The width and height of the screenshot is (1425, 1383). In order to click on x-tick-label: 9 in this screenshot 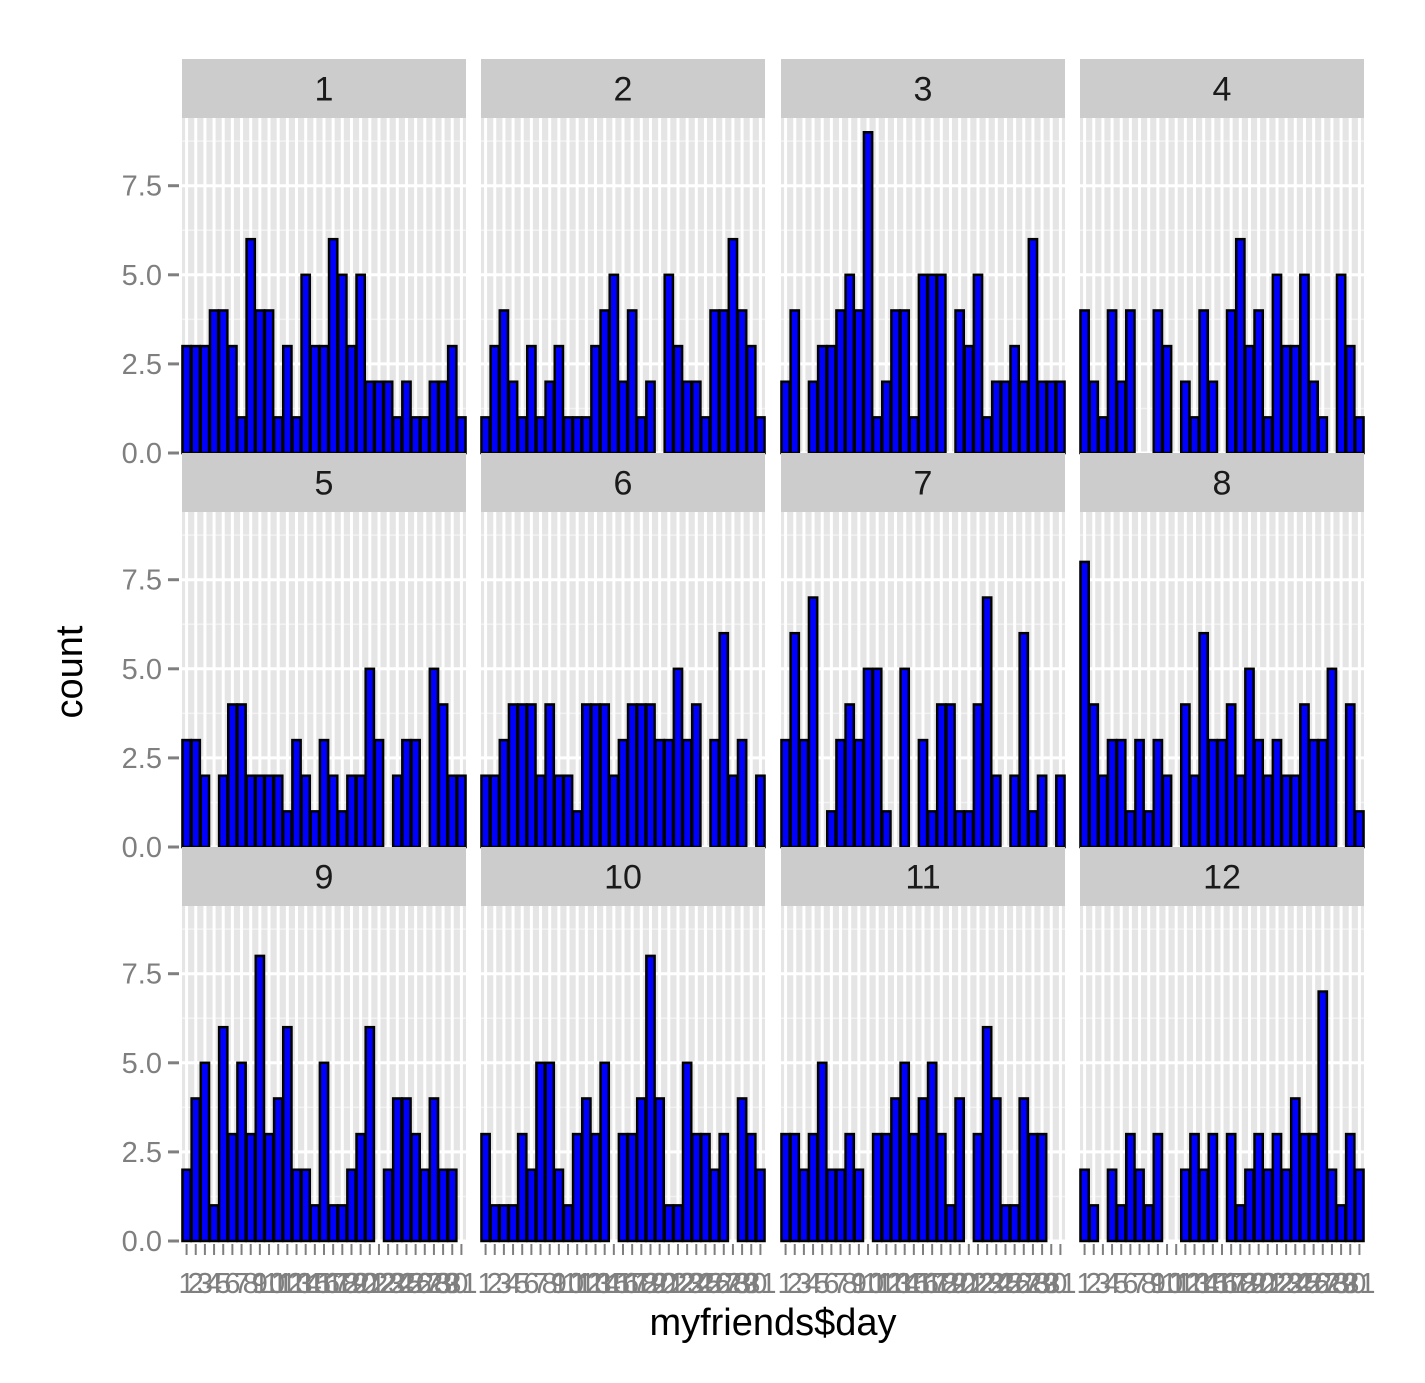, I will do `click(559, 1284)`.